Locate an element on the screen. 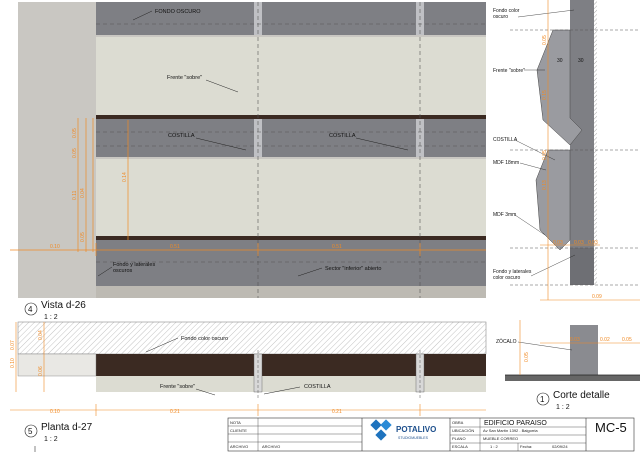 The width and height of the screenshot is (640, 458). label-fondo-laterales: Fondo y laterales oscuros is located at coordinates (134, 268).